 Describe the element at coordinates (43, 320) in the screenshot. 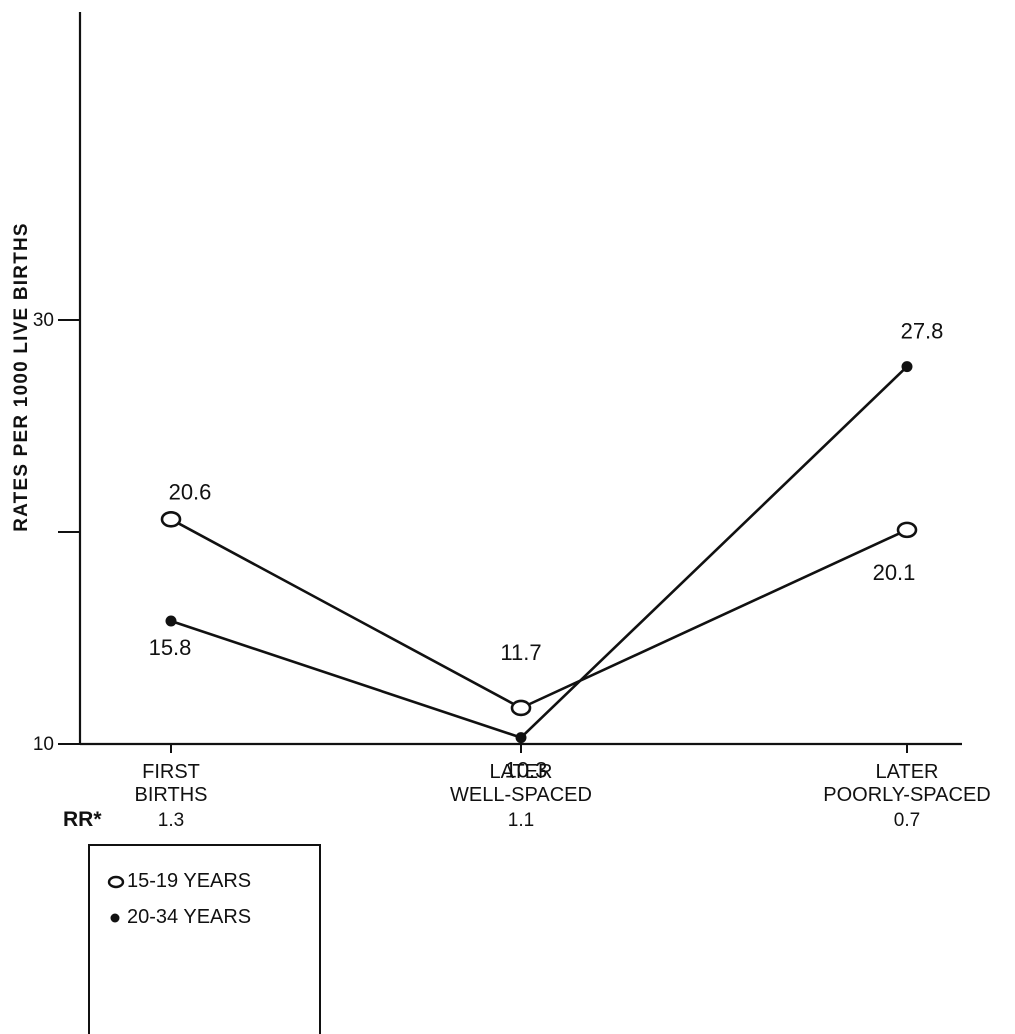

I see `y-tick-label: 30` at that location.